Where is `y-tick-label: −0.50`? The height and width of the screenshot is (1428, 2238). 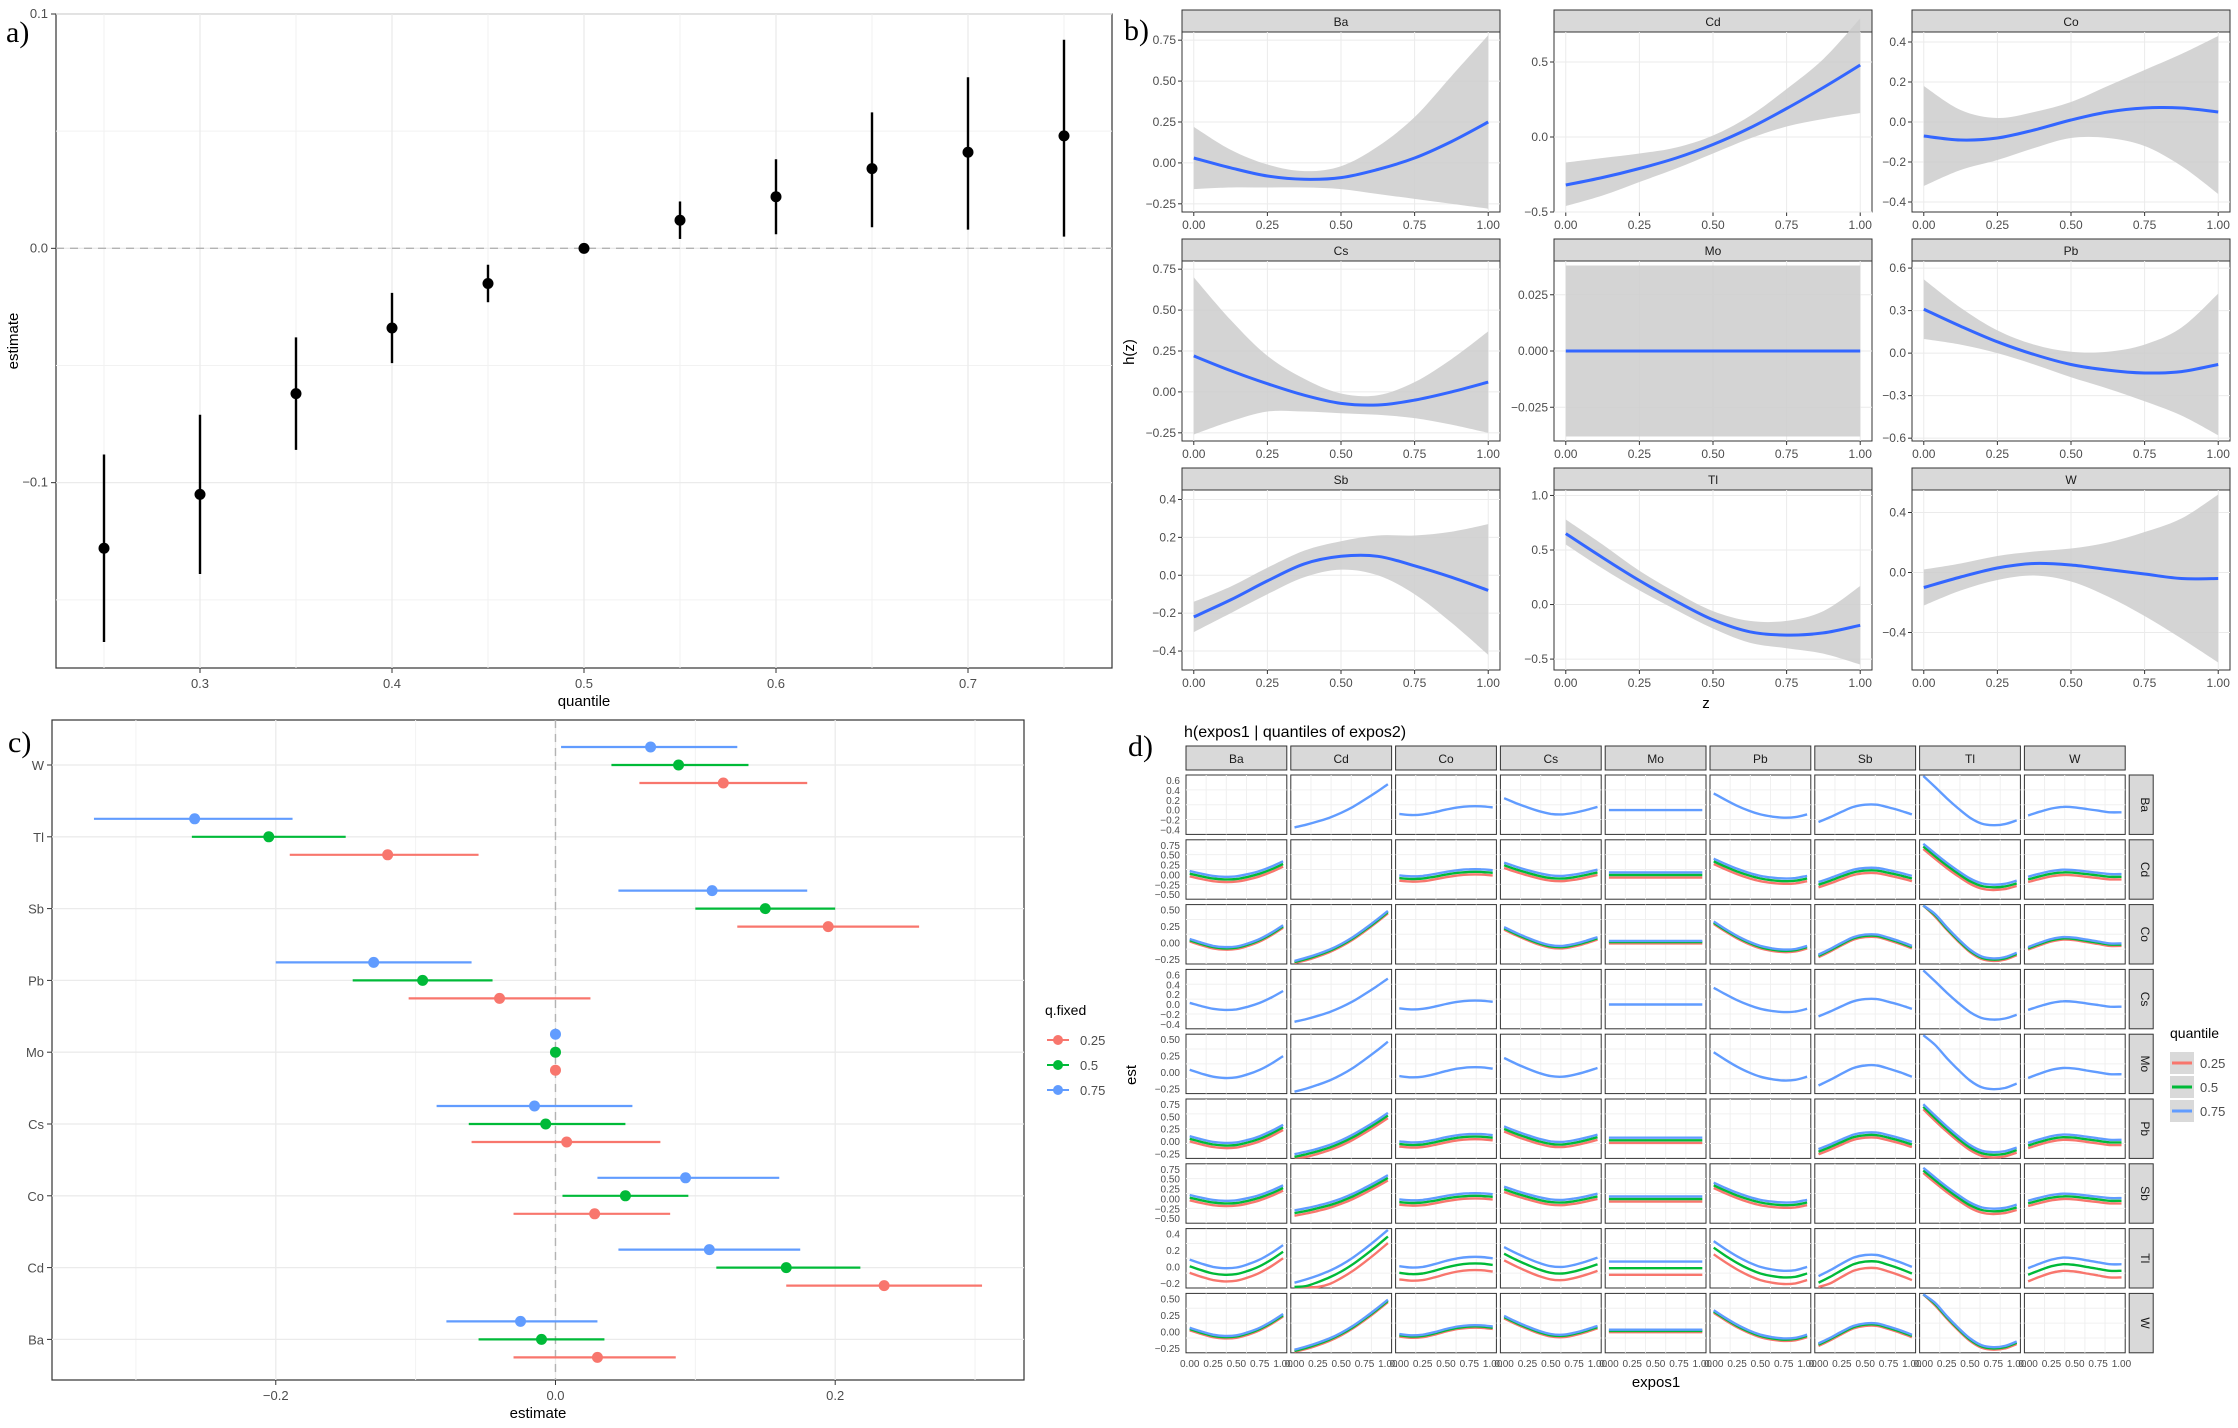
y-tick-label: −0.50 is located at coordinates (1168, 895).